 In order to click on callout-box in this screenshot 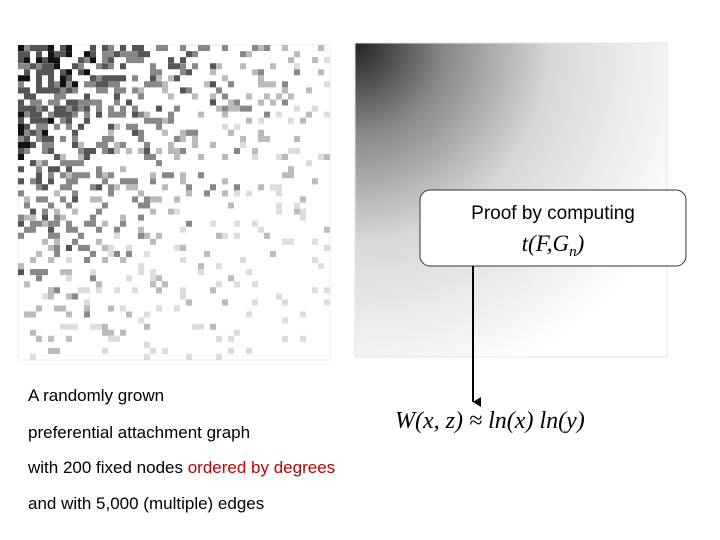, I will do `click(553, 228)`.